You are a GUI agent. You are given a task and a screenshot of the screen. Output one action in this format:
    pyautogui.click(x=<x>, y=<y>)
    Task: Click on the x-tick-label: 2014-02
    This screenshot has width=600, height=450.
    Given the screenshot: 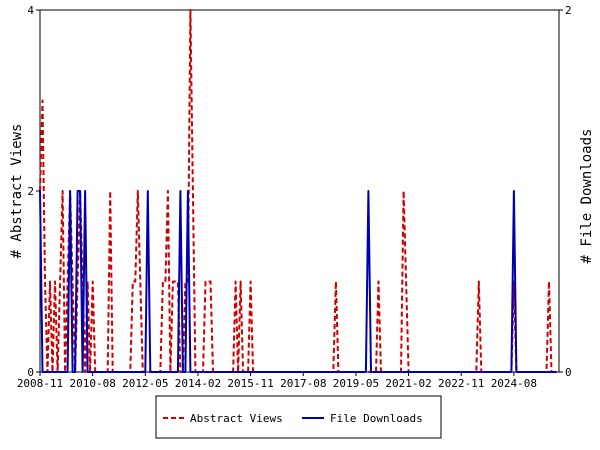 What is the action you would take?
    pyautogui.click(x=198, y=383)
    